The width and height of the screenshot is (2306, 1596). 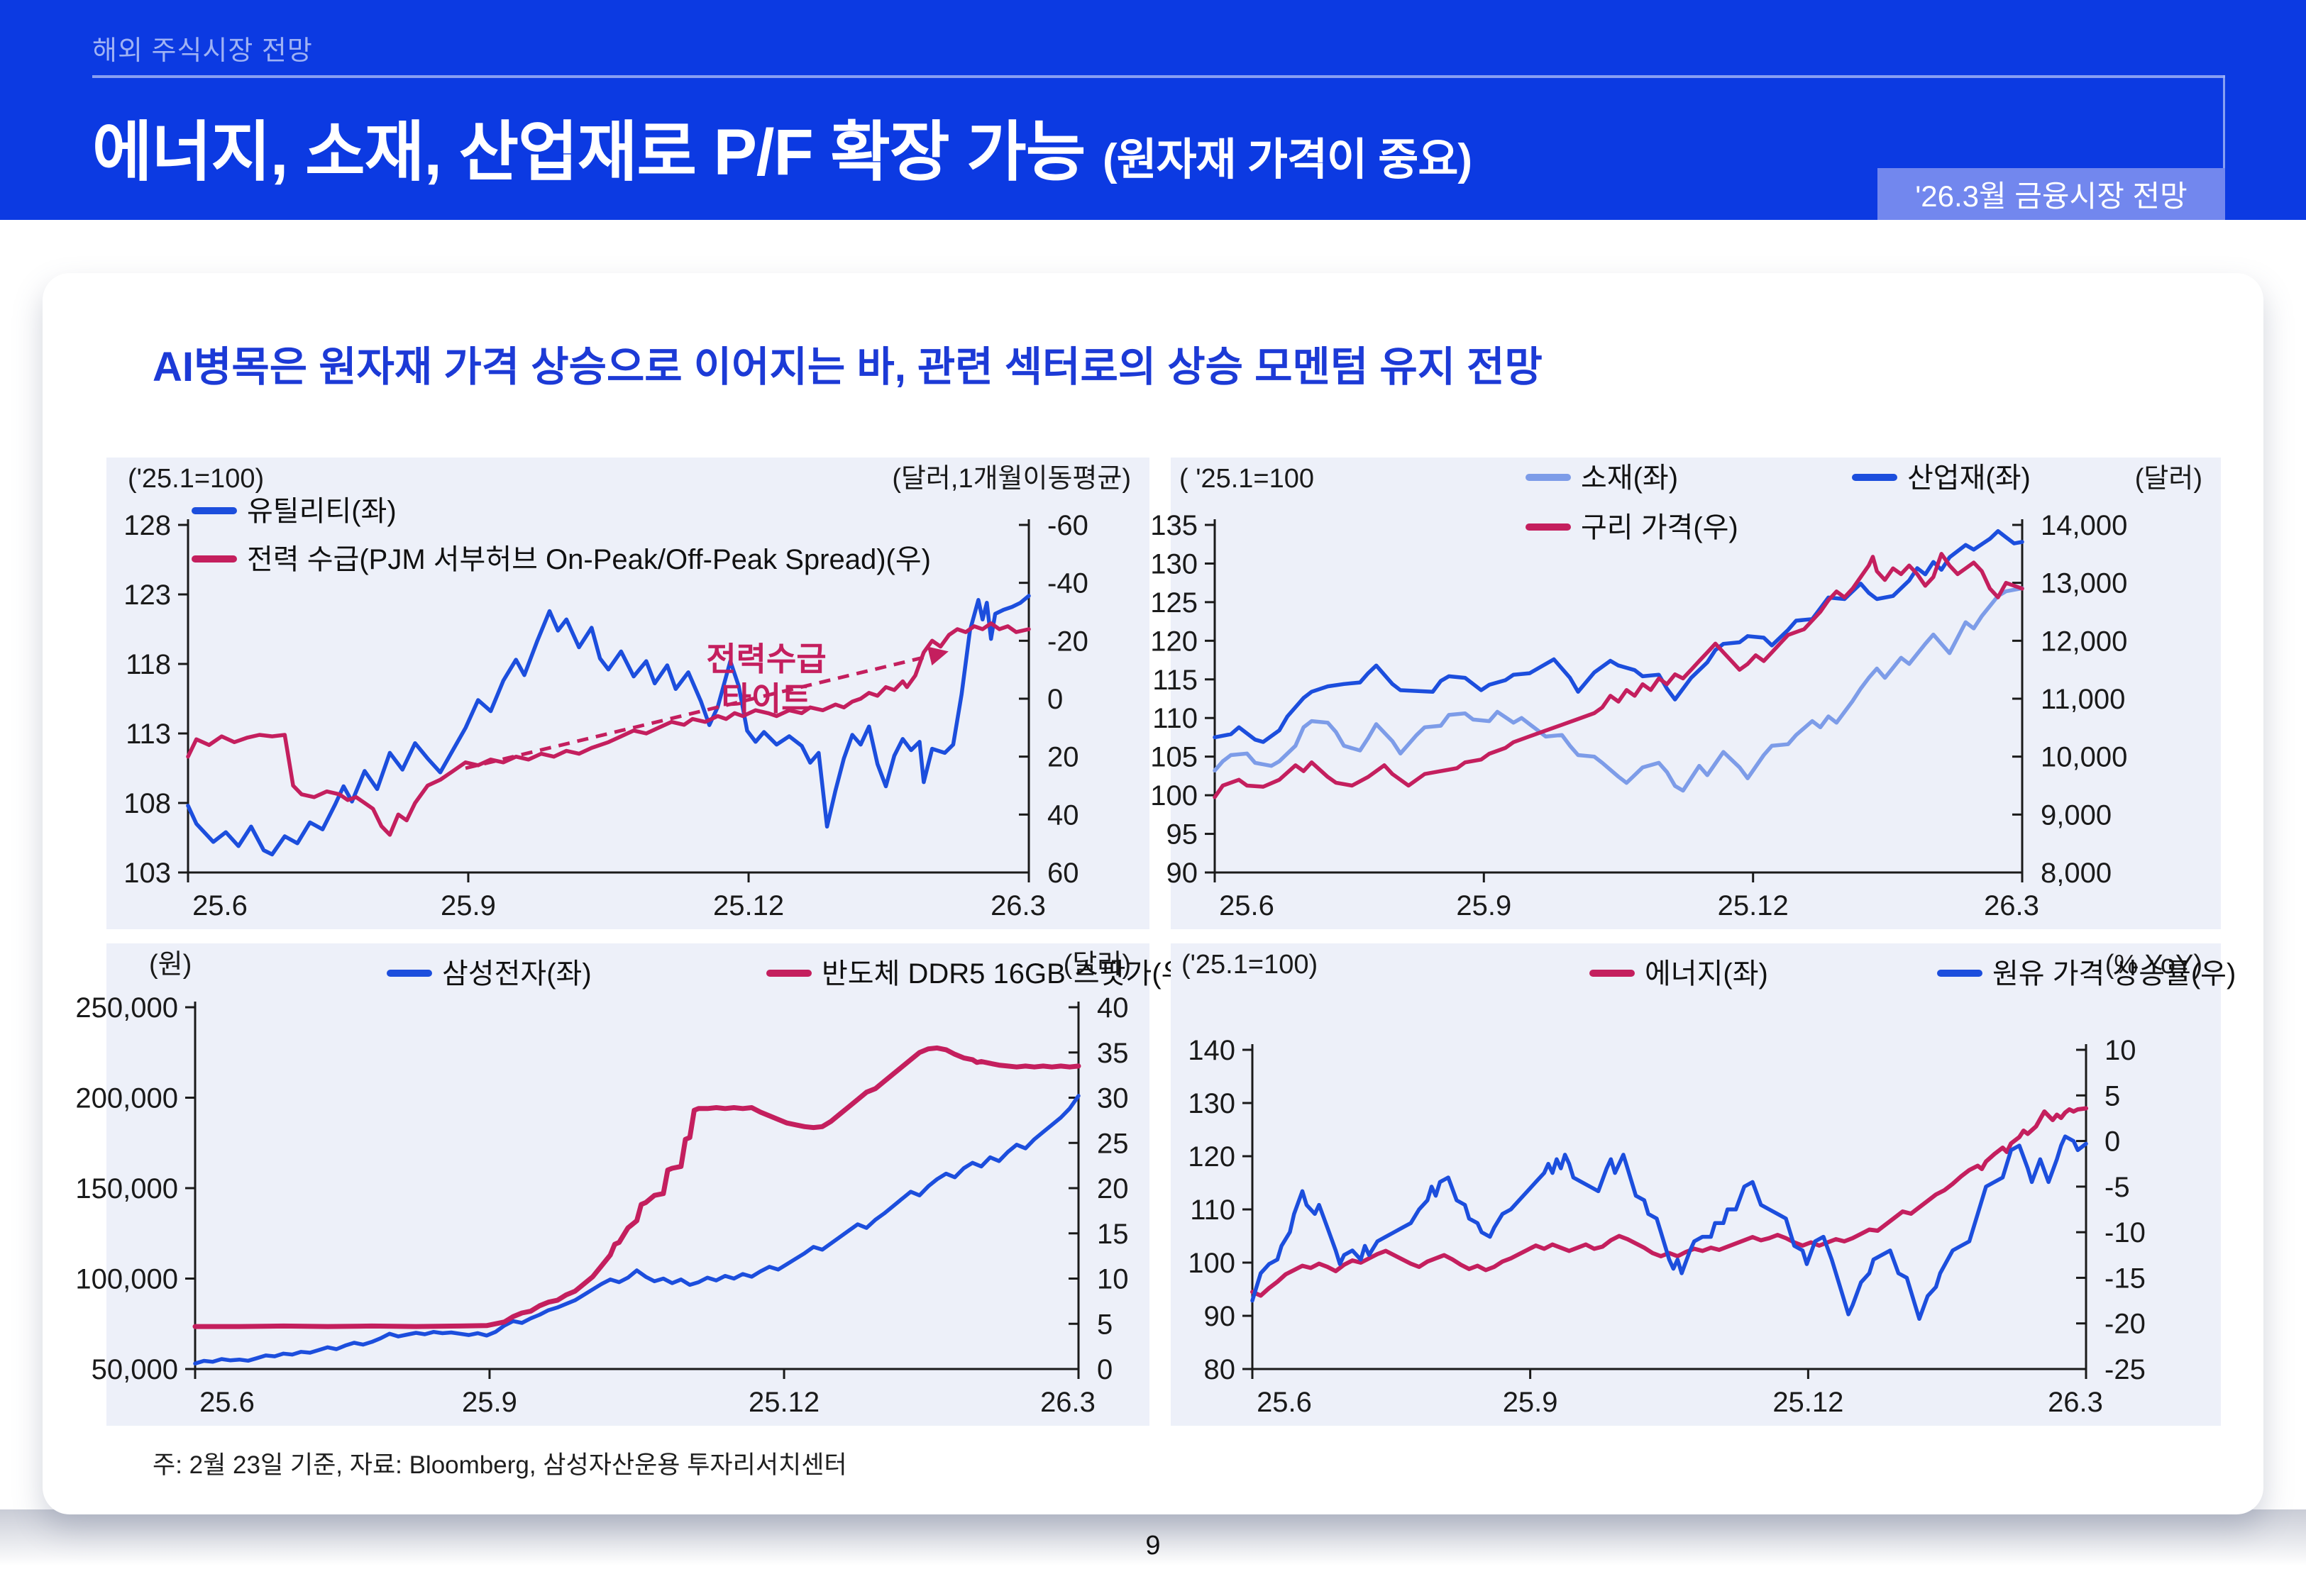 What do you see at coordinates (1113, 1143) in the screenshot?
I see `y-tick-label: 25` at bounding box center [1113, 1143].